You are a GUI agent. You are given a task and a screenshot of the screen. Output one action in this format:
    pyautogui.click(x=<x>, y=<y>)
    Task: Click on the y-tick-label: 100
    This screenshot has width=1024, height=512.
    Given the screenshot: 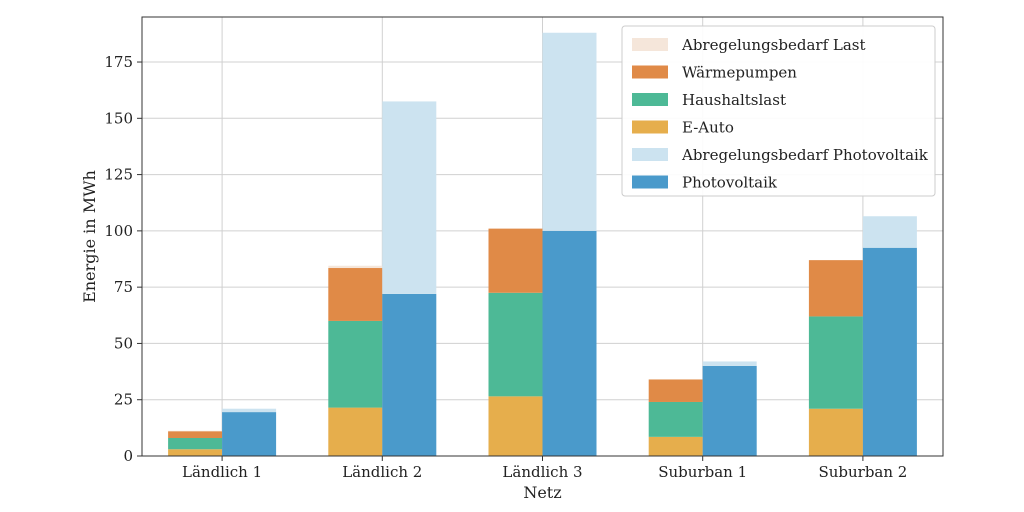 What is the action you would take?
    pyautogui.click(x=118, y=231)
    